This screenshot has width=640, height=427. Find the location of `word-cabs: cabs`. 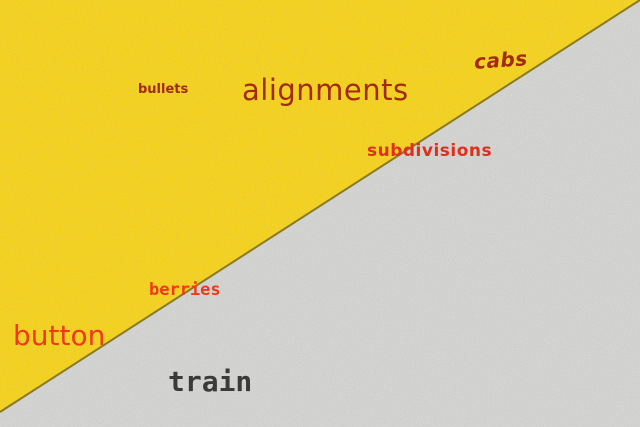

word-cabs: cabs is located at coordinates (501, 60).